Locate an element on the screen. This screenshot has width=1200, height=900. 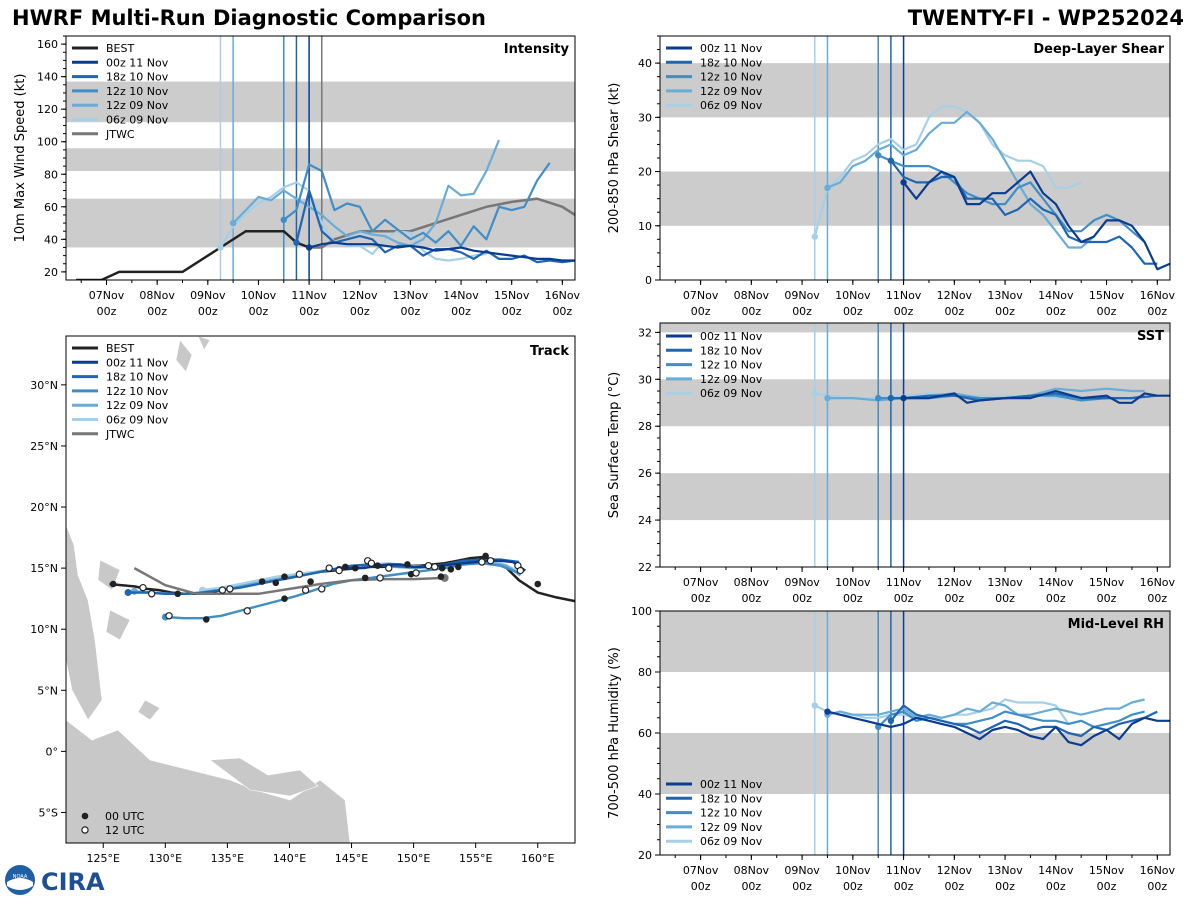
shear-series-line is located at coordinates (1036, 220).